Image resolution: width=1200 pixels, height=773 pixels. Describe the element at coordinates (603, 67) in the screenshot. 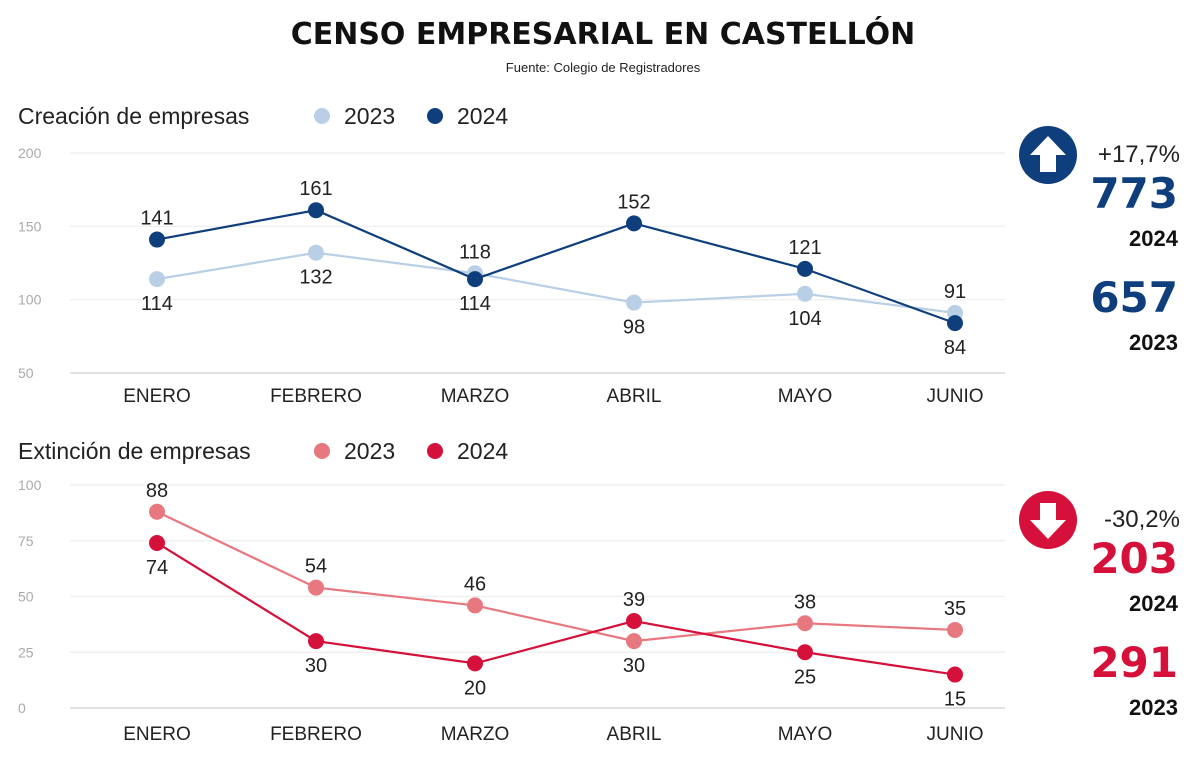

I see `source-note: Fuente: Colegio de Registradores` at that location.